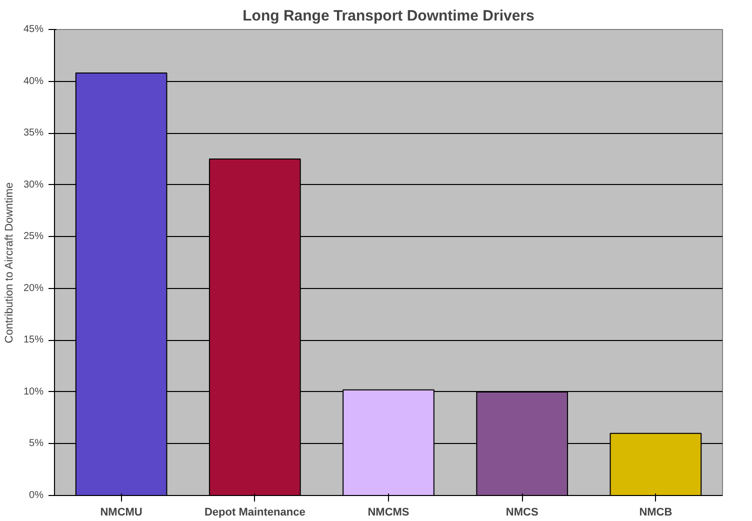  What do you see at coordinates (255, 512) in the screenshot?
I see `x-tick-label: Depot Maintenance` at bounding box center [255, 512].